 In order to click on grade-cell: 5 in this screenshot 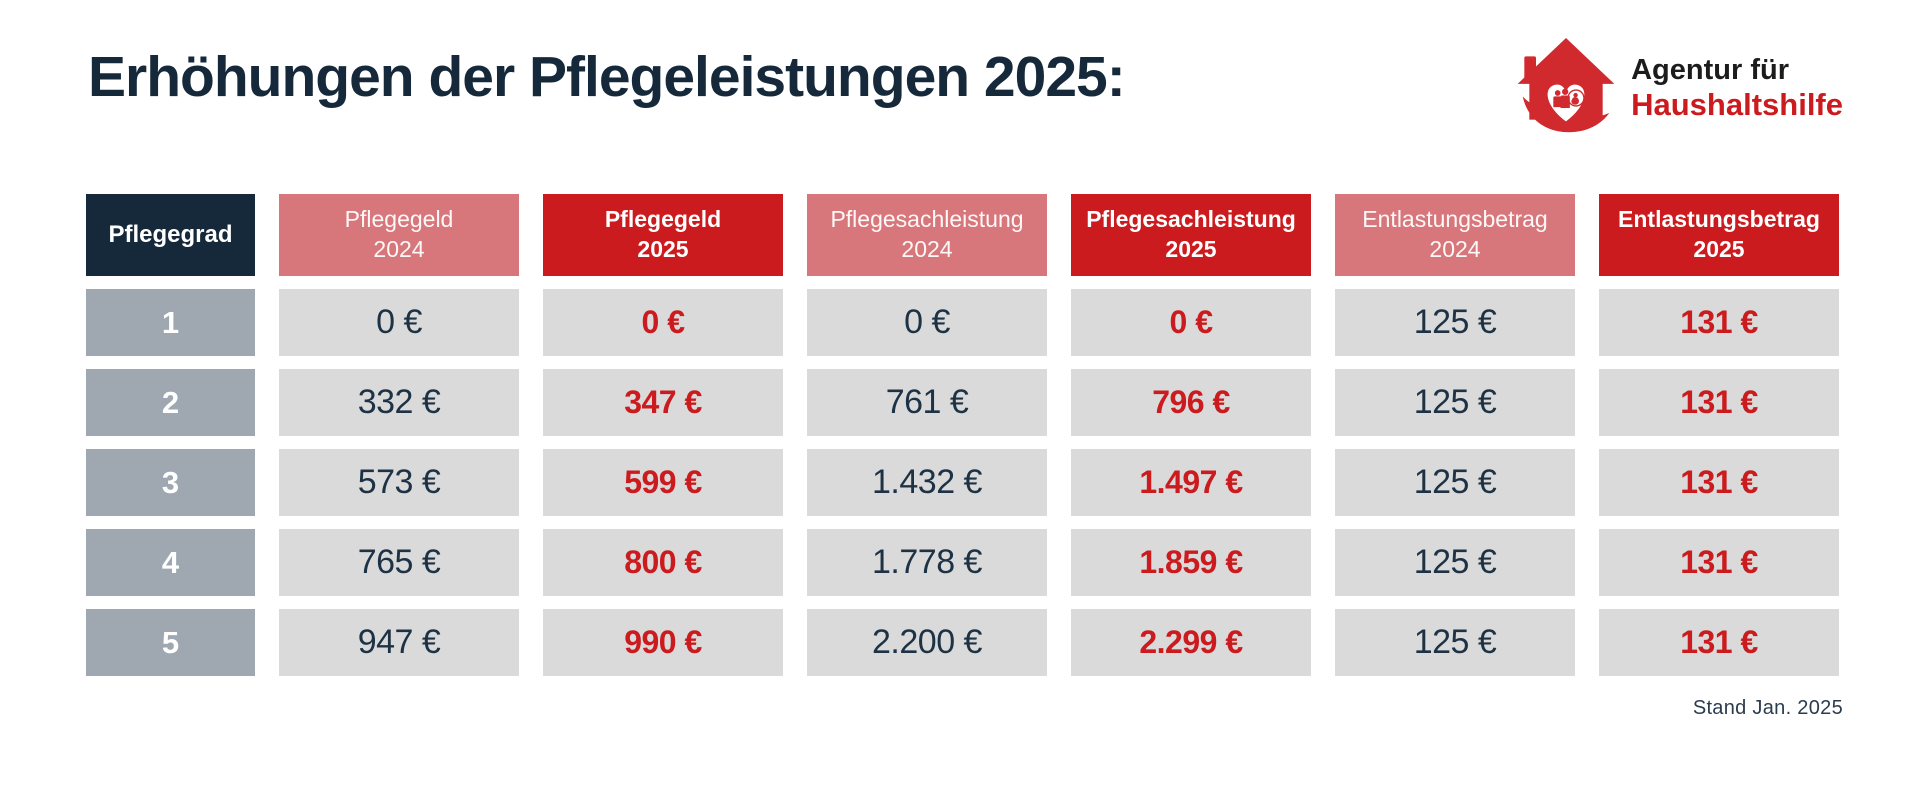, I will do `click(170, 642)`.